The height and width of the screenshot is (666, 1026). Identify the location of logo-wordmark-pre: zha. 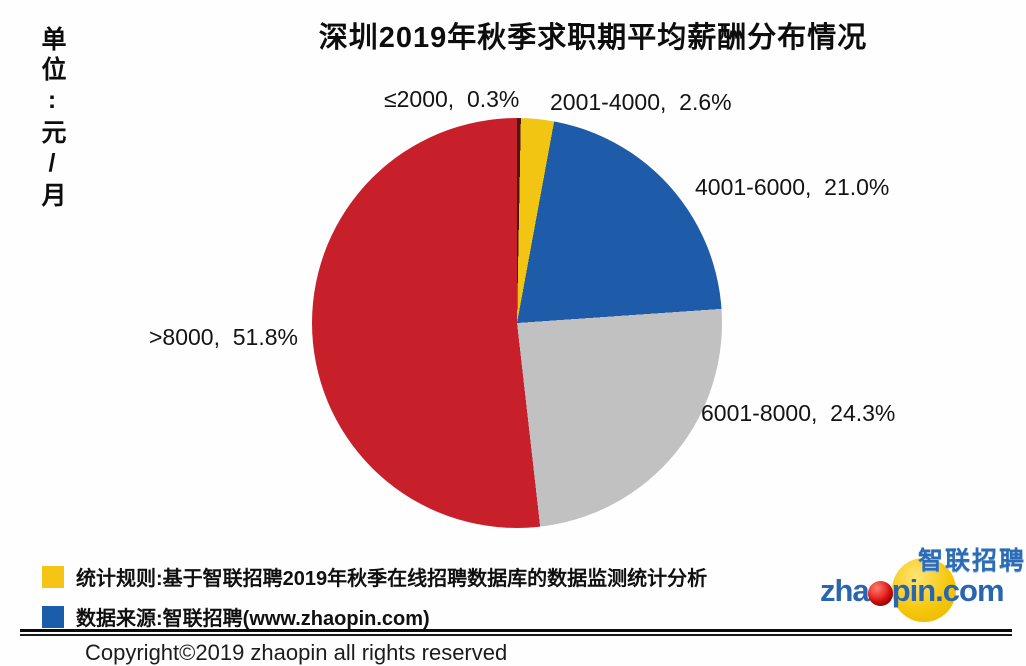
(845, 590).